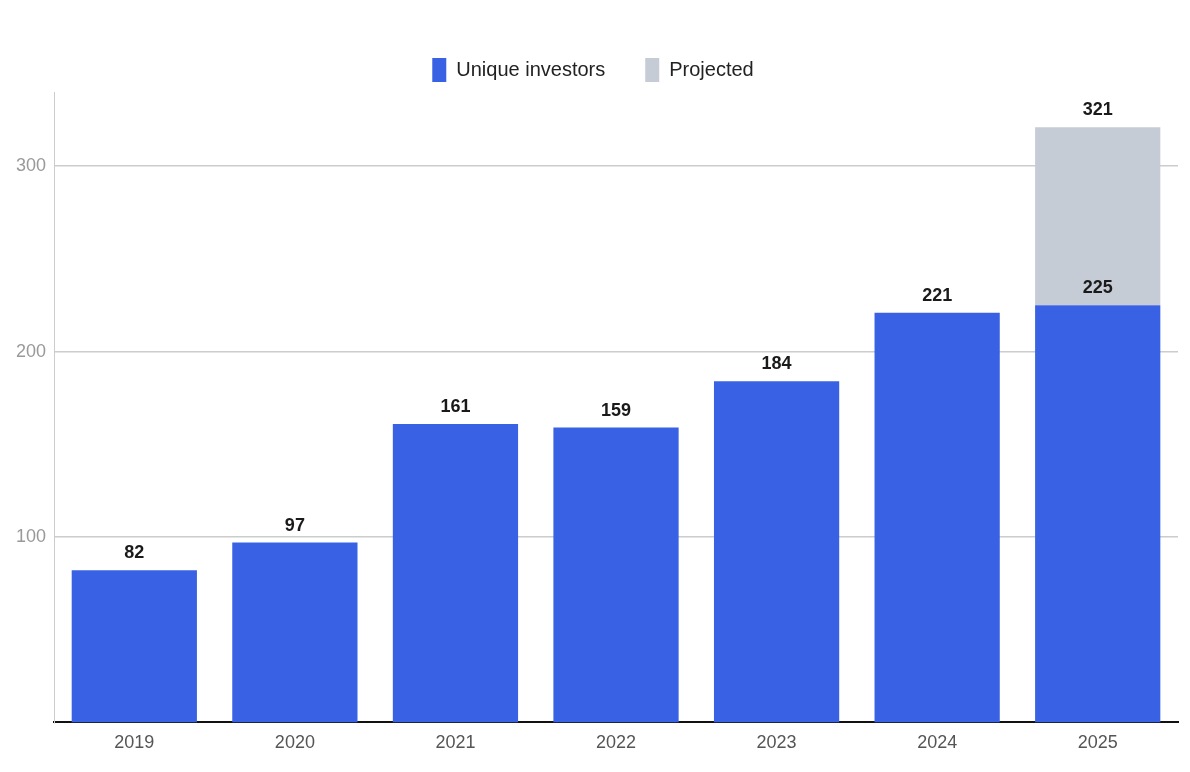 Image resolution: width=1190 pixels, height=772 pixels. I want to click on x-tick-label: 2021, so click(455, 742).